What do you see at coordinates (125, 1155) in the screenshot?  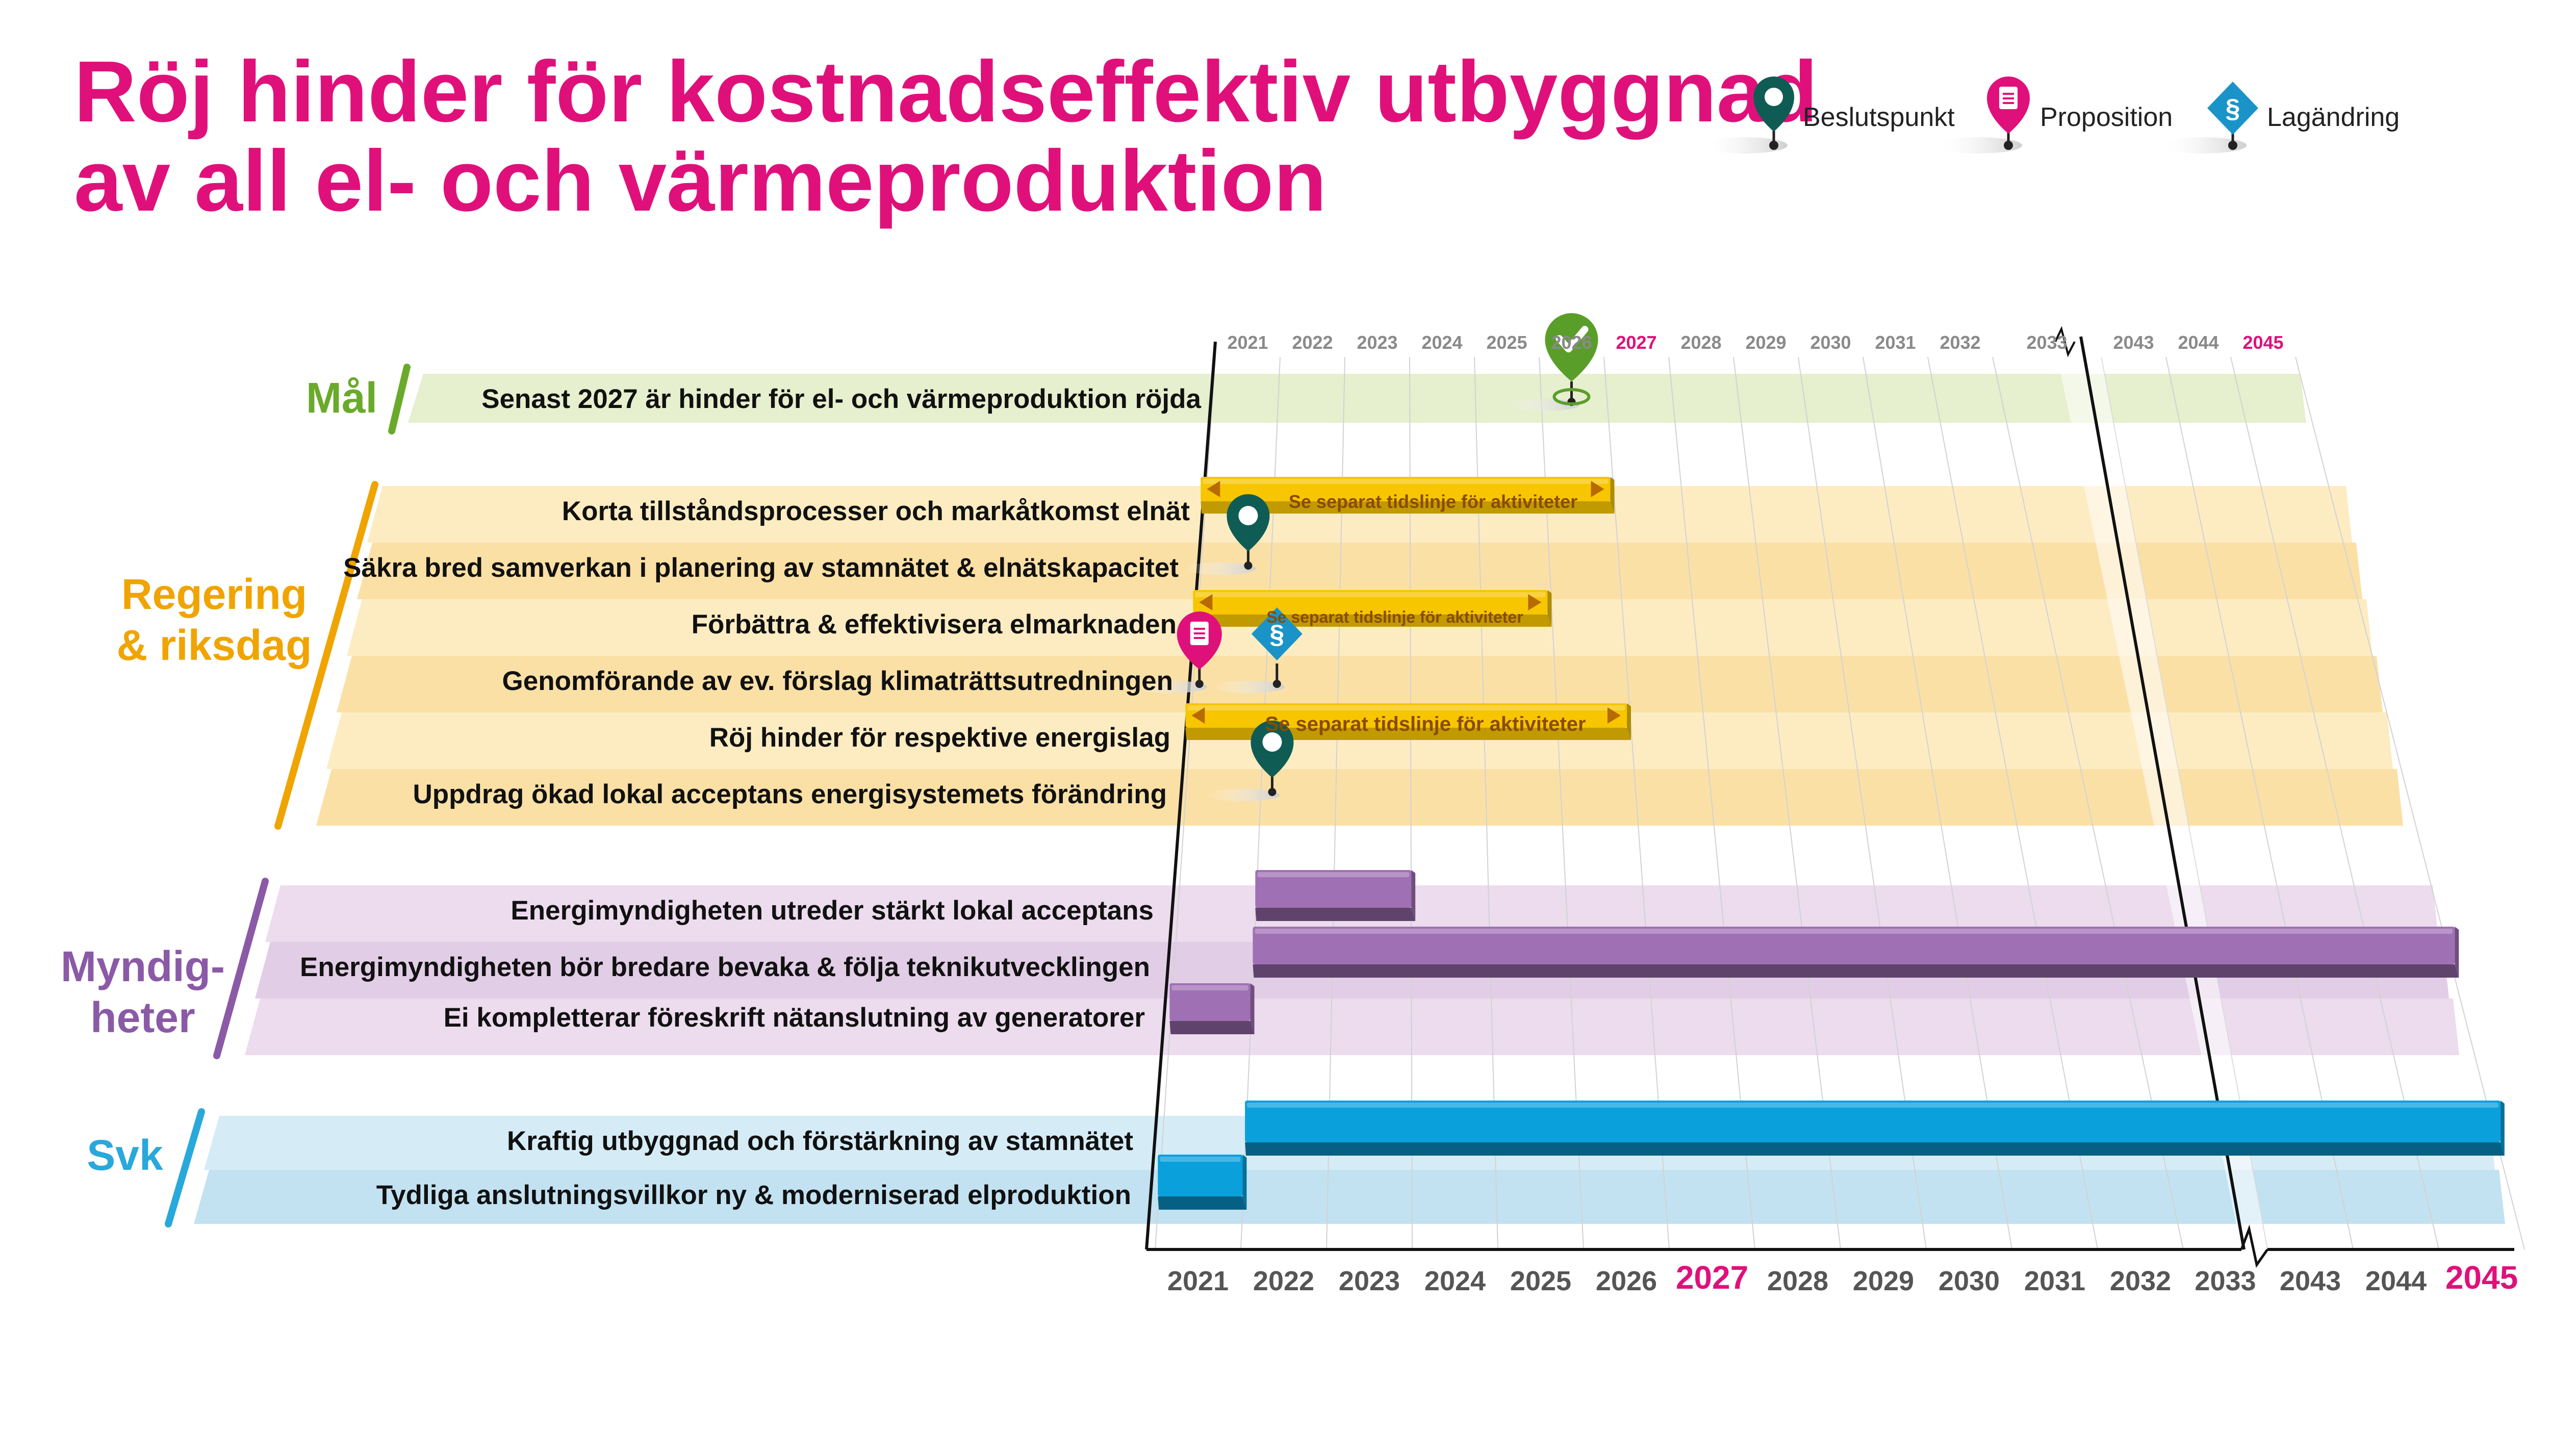 I see `group-label-svk: Svk` at bounding box center [125, 1155].